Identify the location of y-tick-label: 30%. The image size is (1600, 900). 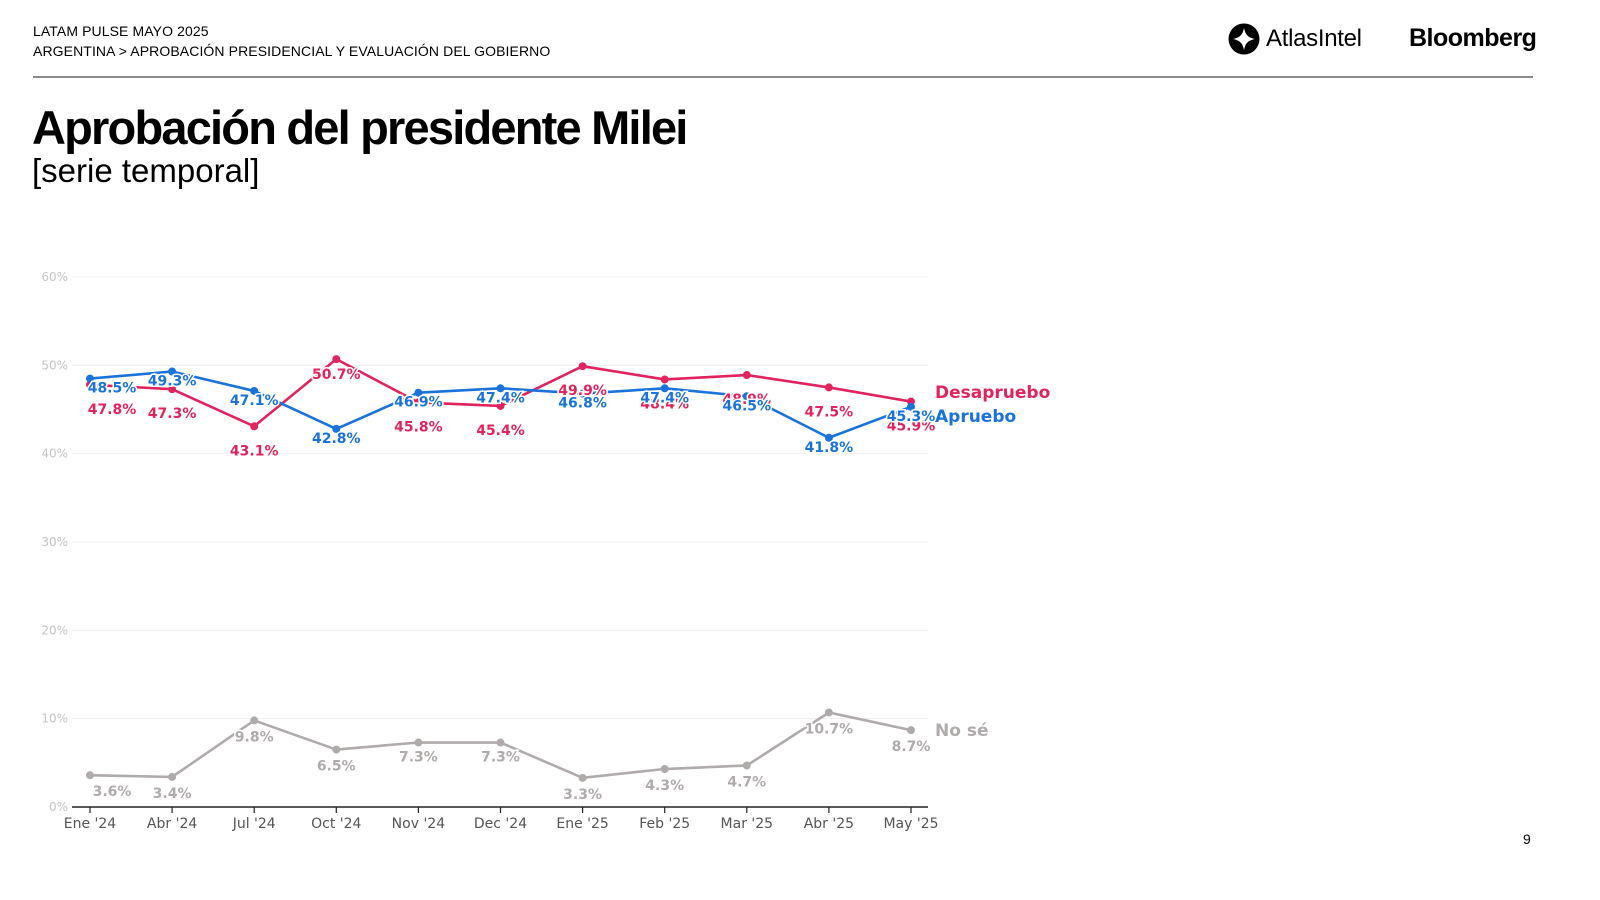
(54, 542).